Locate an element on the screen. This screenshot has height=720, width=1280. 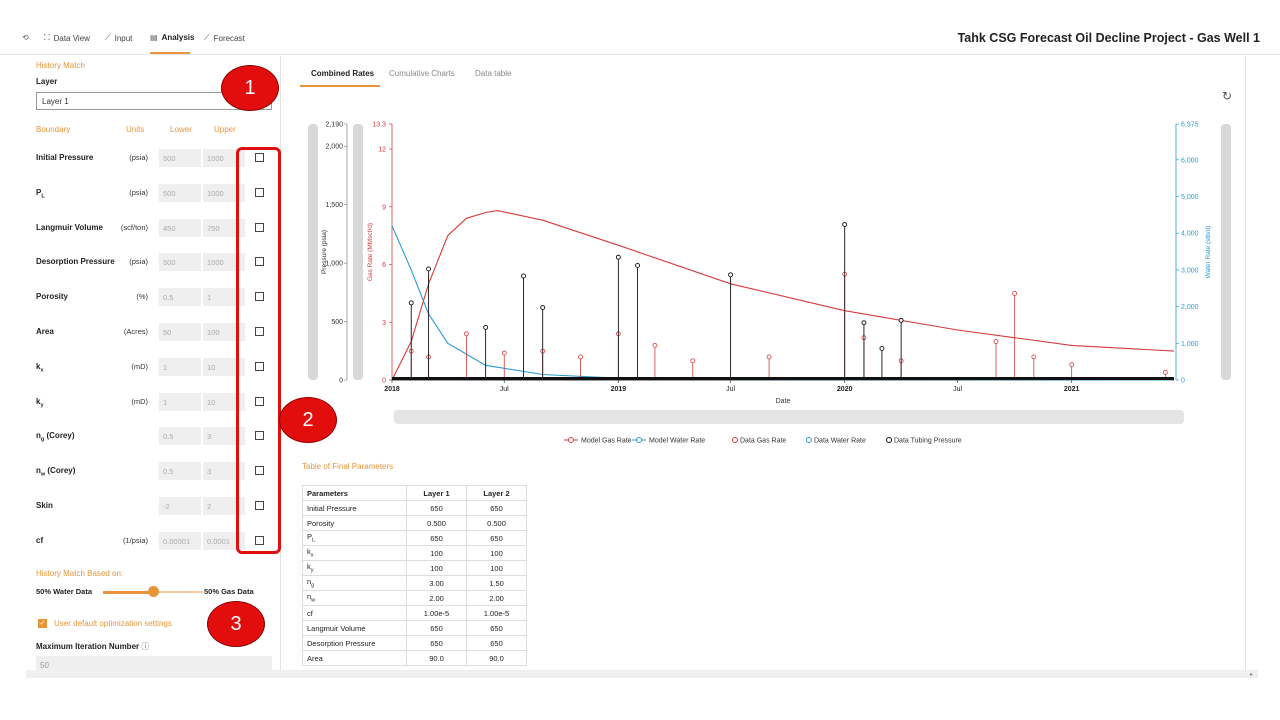
parameter-name: nw (Corey) is located at coordinates (56, 472).